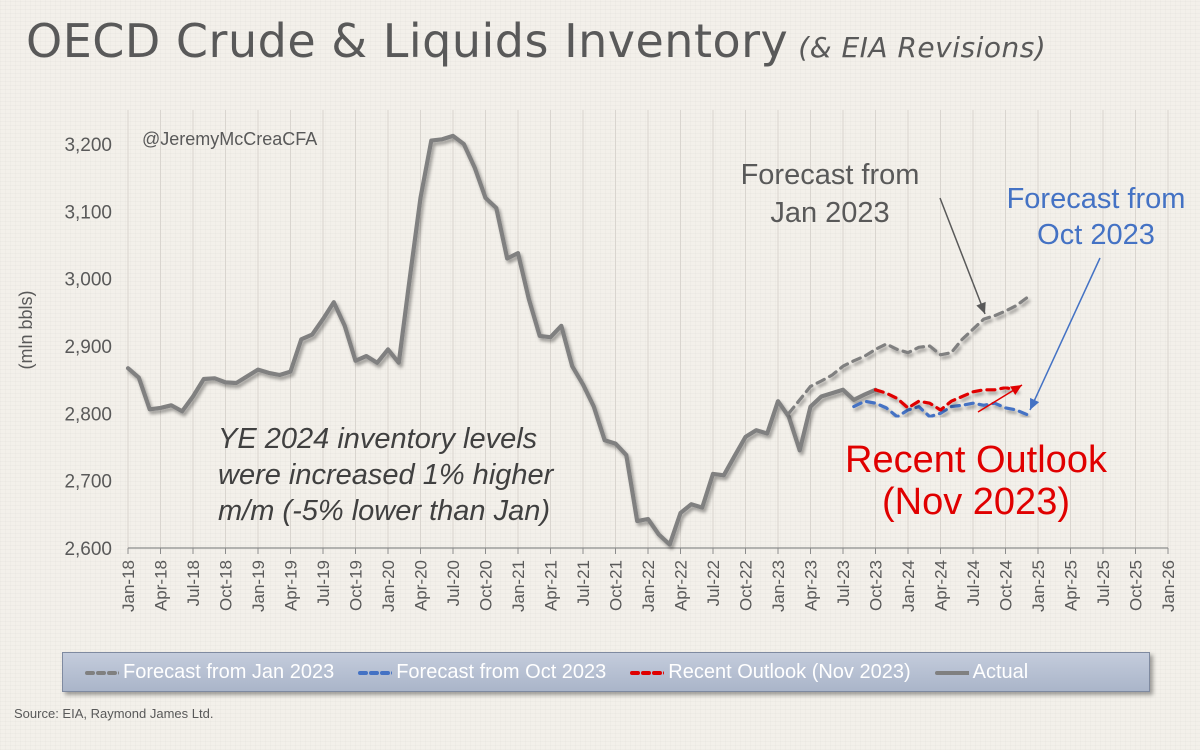 This screenshot has height=750, width=1200. What do you see at coordinates (421, 585) in the screenshot?
I see `x-tick-label: Apr-20` at bounding box center [421, 585].